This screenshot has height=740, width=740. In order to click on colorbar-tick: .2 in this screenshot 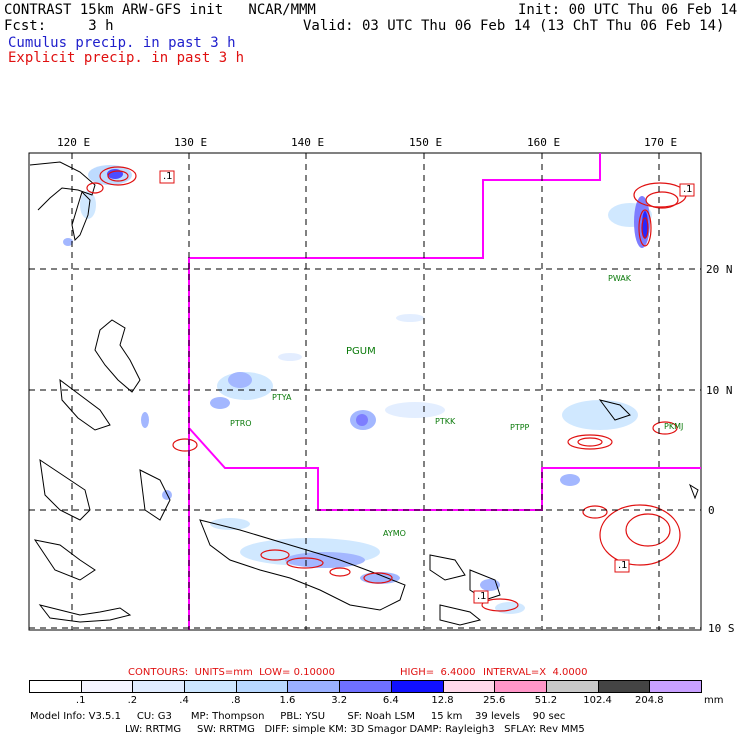, I will do `click(132, 700)`.